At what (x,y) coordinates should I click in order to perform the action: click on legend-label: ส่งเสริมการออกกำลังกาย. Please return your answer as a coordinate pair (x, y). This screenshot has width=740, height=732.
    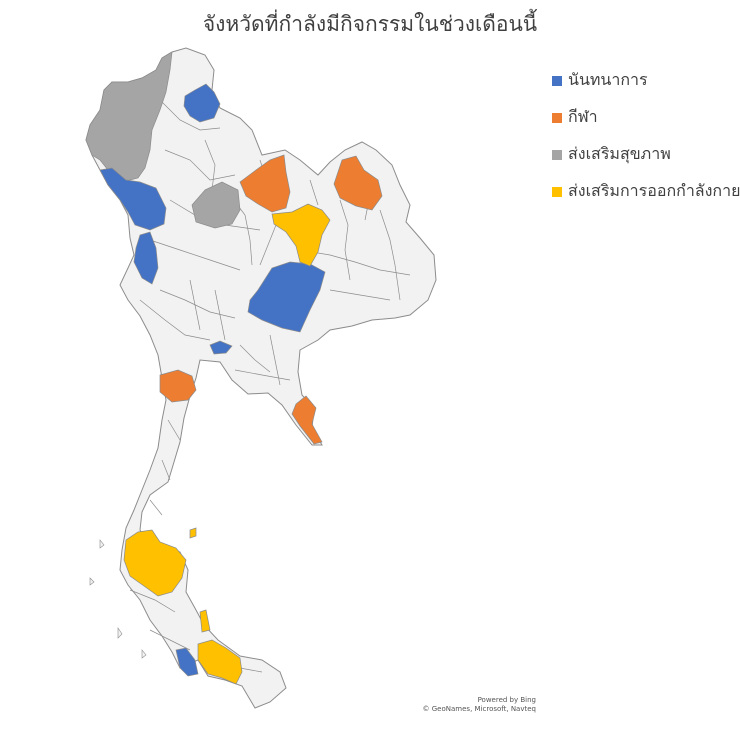
    Looking at the image, I should click on (654, 190).